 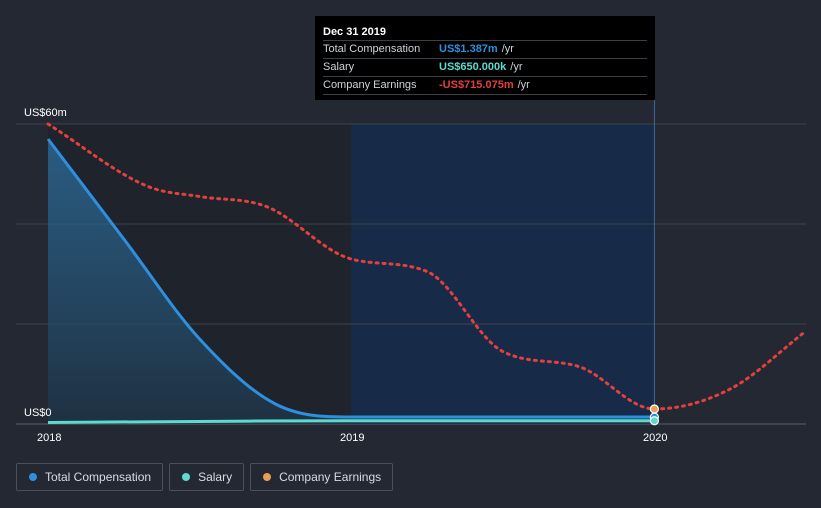 I want to click on company-earnings-marker, so click(x=654, y=409).